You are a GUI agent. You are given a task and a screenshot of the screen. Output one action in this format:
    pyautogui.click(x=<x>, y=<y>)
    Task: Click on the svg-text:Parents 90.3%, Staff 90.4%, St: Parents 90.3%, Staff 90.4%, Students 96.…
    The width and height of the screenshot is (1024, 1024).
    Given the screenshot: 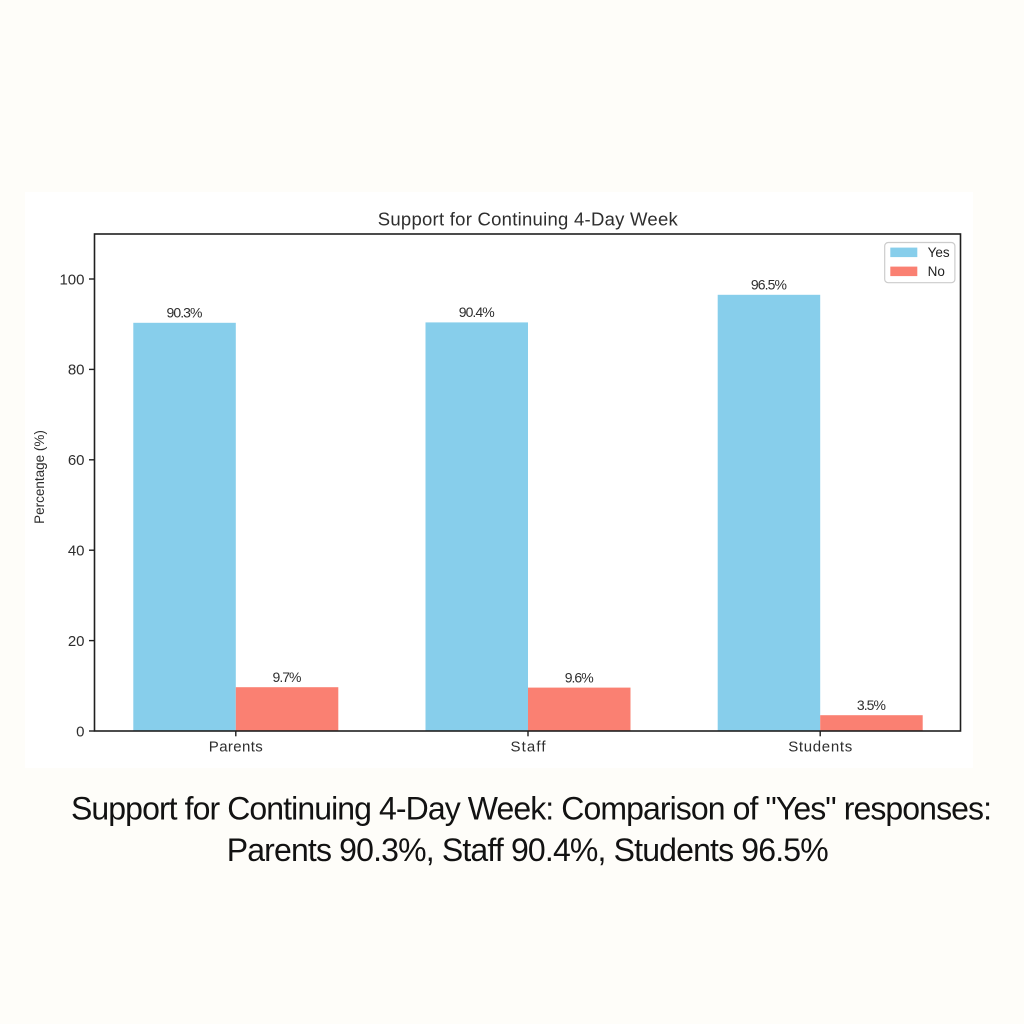 What is the action you would take?
    pyautogui.click(x=528, y=850)
    